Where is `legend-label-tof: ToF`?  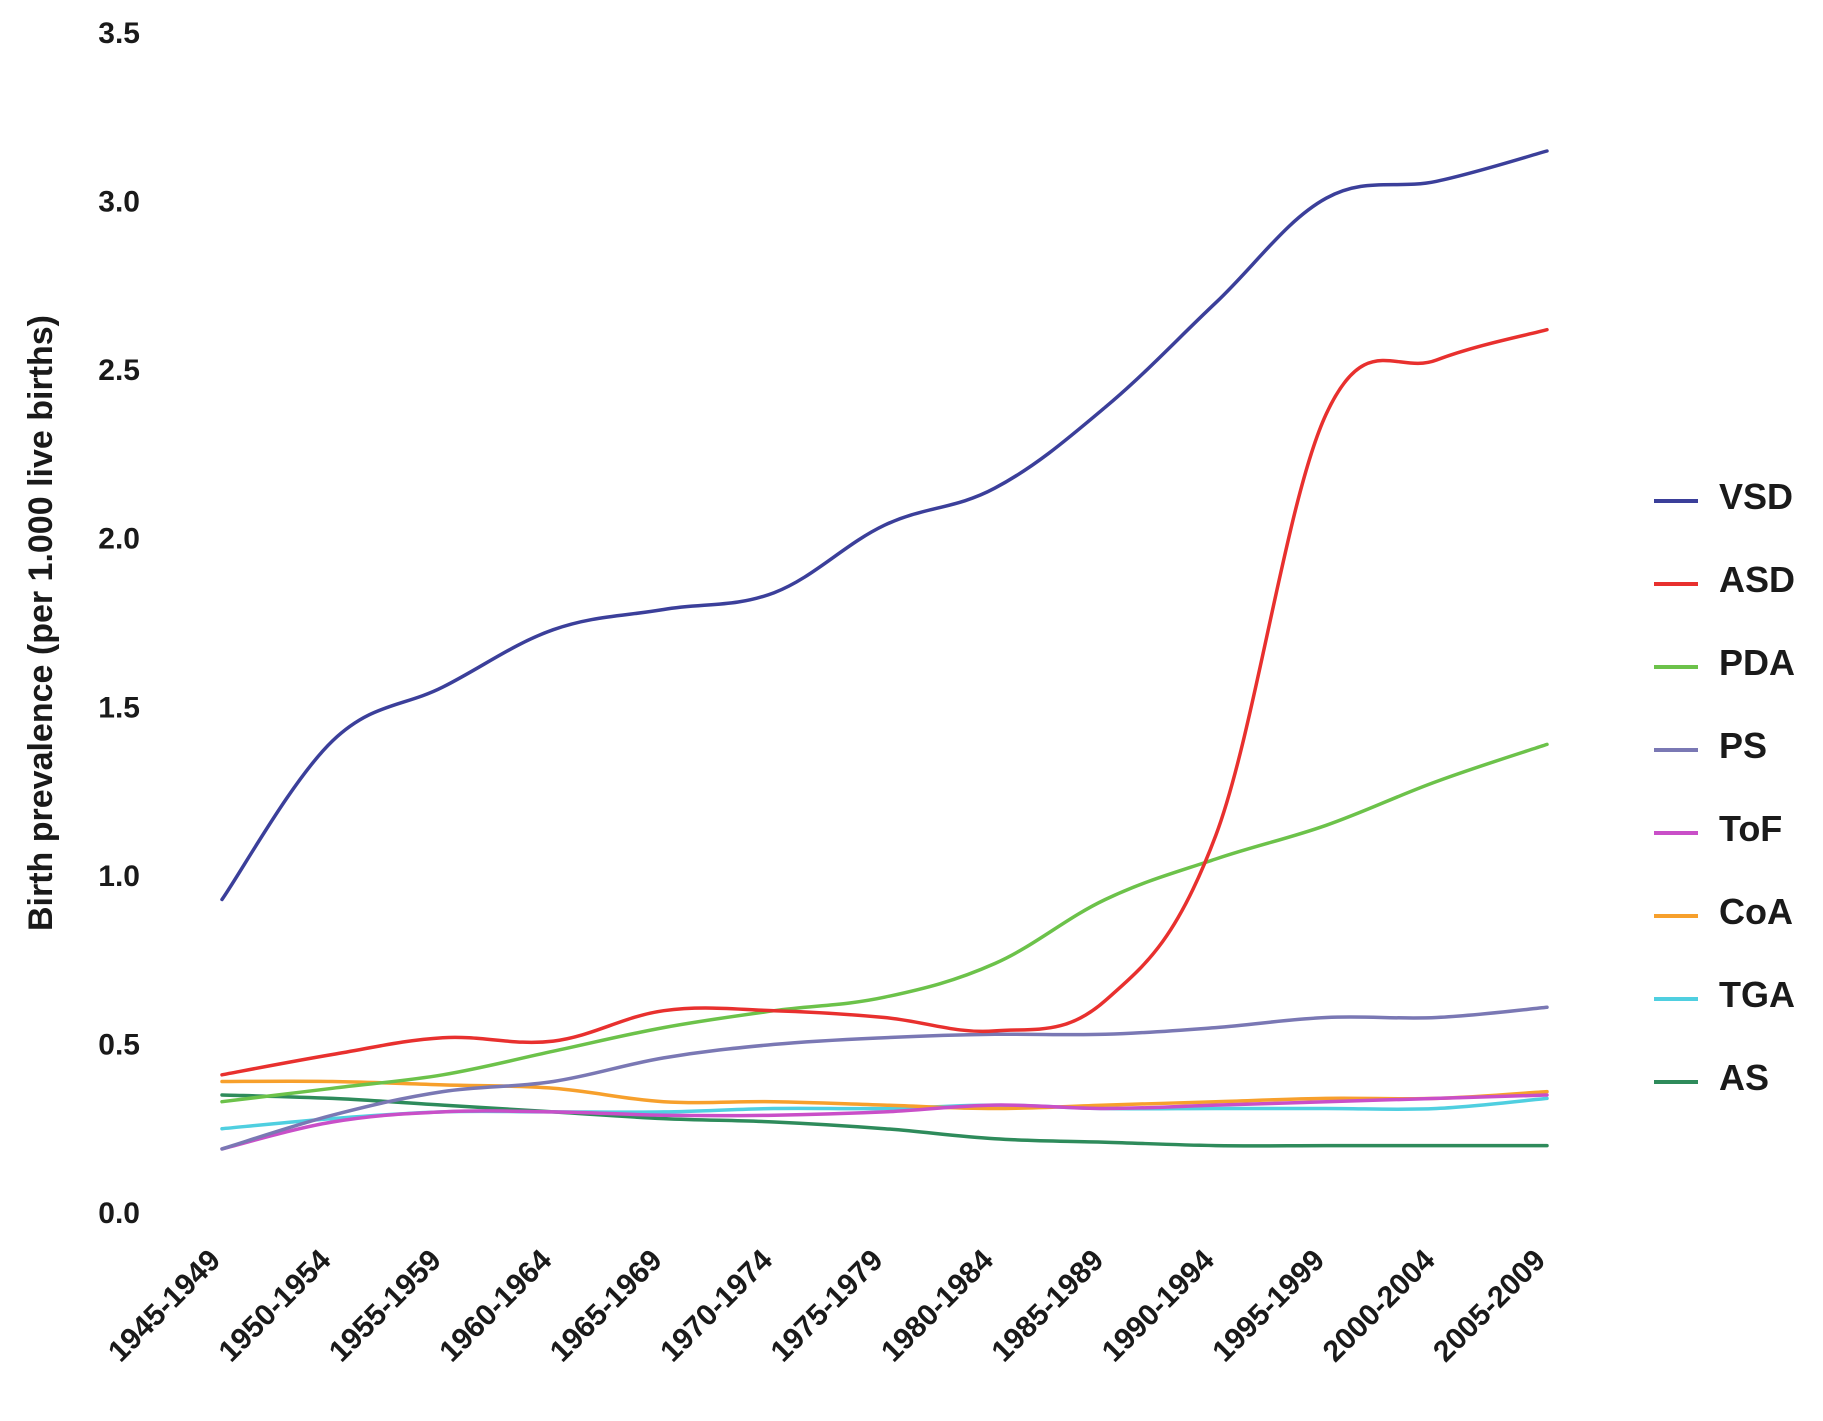
legend-label-tof: ToF is located at coordinates (1750, 828).